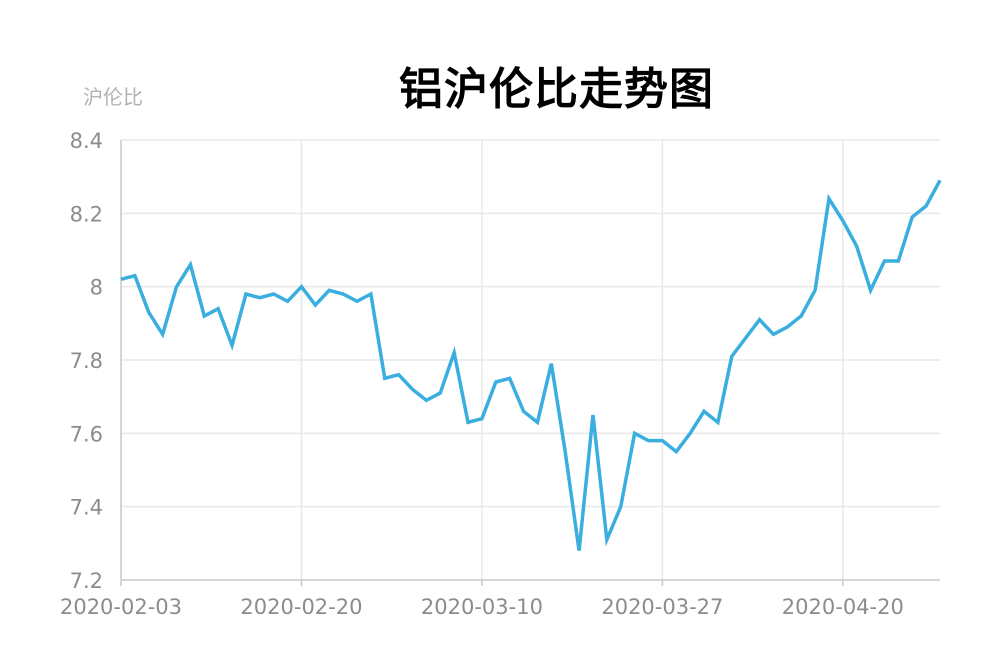  I want to click on y-tick-label: 8, so click(96, 288).